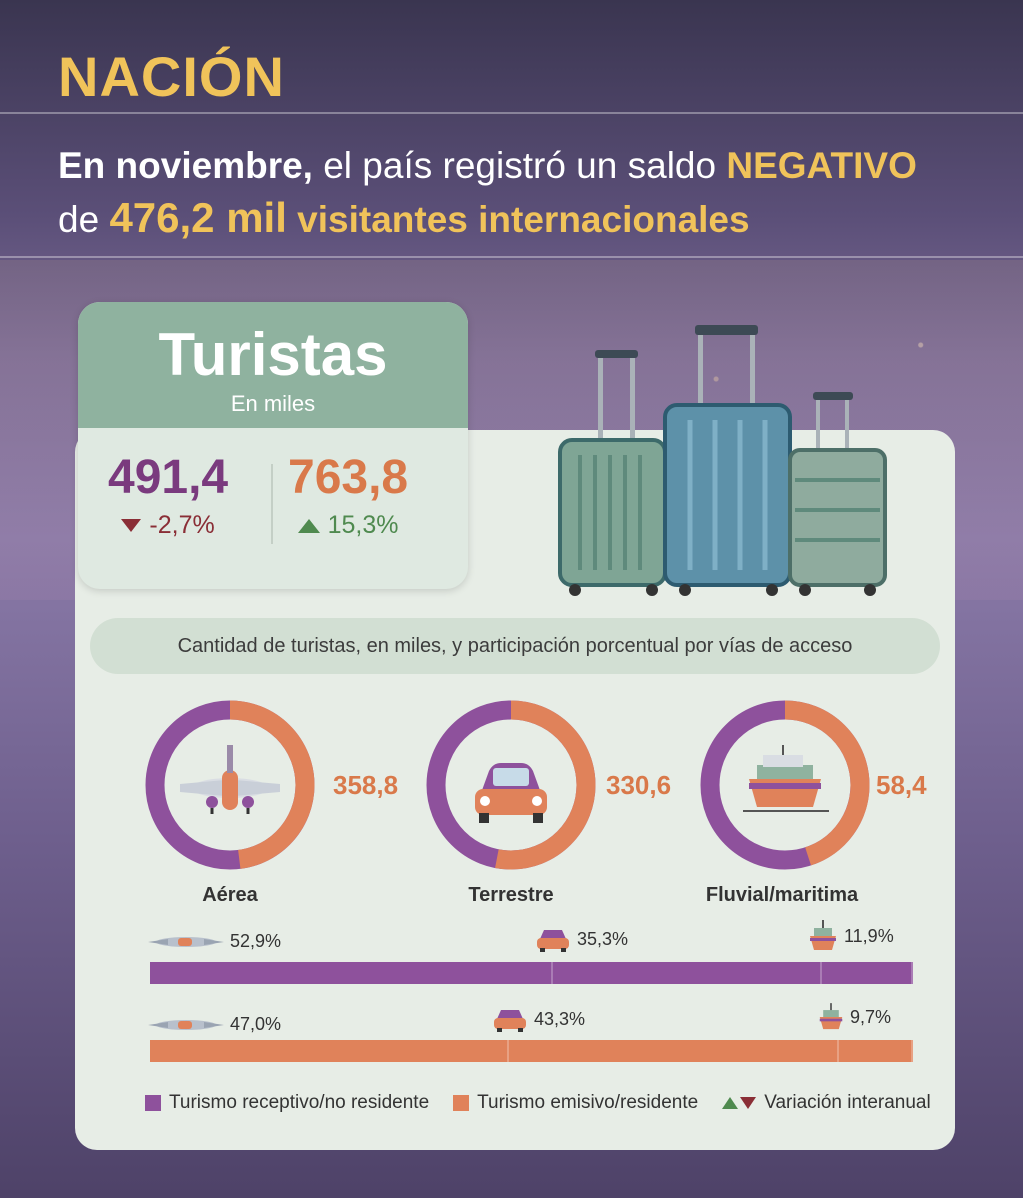  I want to click on legend-item-variation: Variación interanual, so click(826, 1103).